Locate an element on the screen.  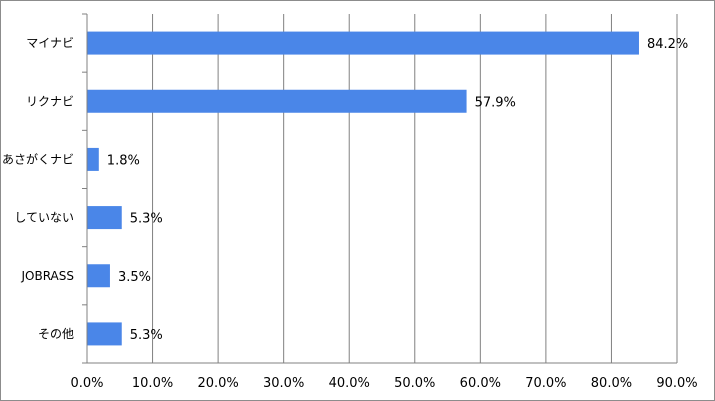
x-tick-label-4: 40.0% is located at coordinates (349, 383).